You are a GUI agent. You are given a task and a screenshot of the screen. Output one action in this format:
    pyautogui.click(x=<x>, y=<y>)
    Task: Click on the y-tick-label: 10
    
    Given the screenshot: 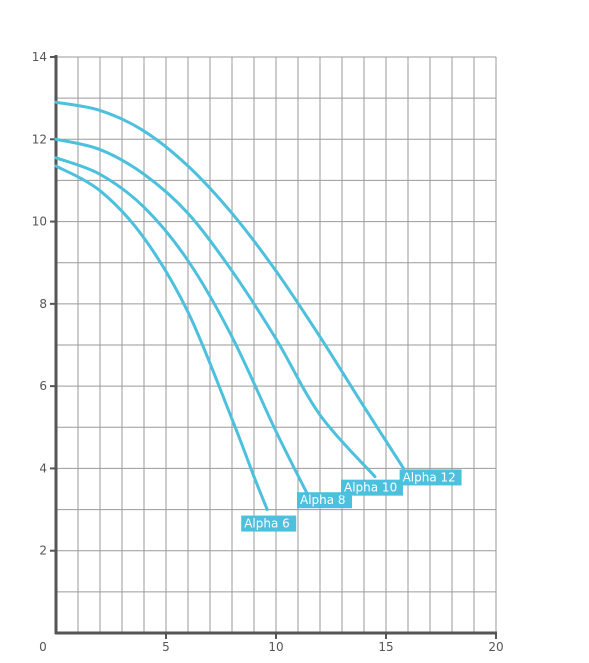 What is the action you would take?
    pyautogui.click(x=39, y=222)
    